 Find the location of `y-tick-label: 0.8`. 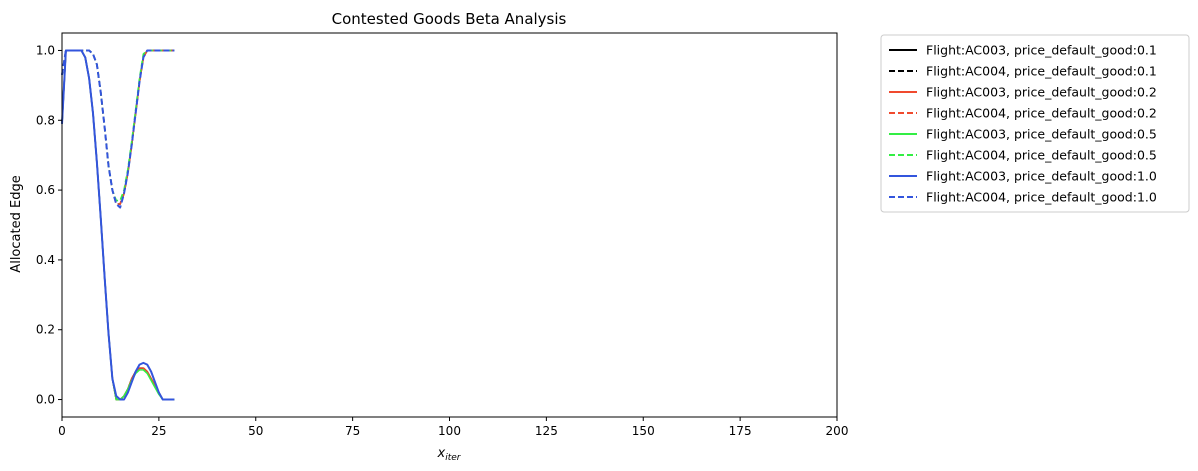

y-tick-label: 0.8 is located at coordinates (45, 120).